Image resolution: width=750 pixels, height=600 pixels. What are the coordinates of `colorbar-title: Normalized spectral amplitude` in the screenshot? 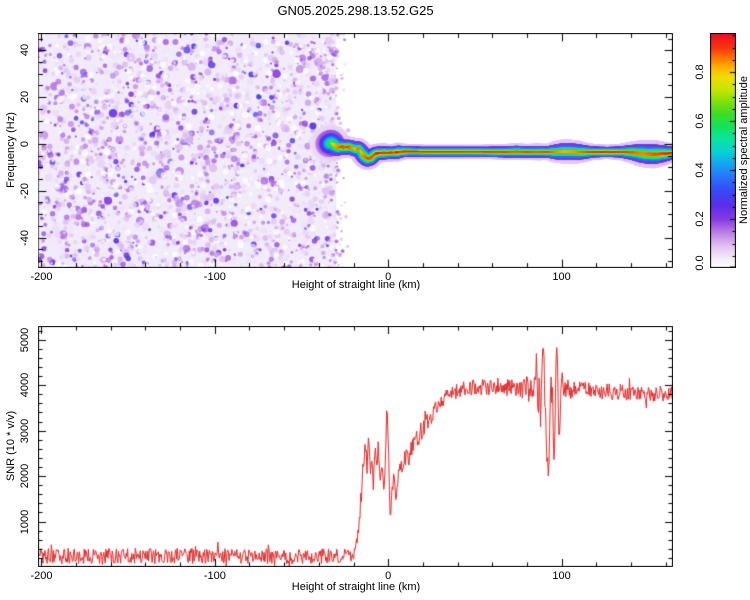 It's located at (744, 150).